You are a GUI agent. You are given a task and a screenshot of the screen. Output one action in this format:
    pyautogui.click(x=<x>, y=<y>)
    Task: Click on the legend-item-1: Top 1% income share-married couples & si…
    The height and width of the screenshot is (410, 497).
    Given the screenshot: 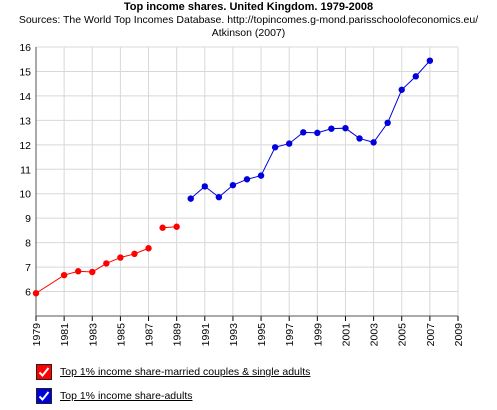 What is the action you would take?
    pyautogui.click(x=173, y=372)
    